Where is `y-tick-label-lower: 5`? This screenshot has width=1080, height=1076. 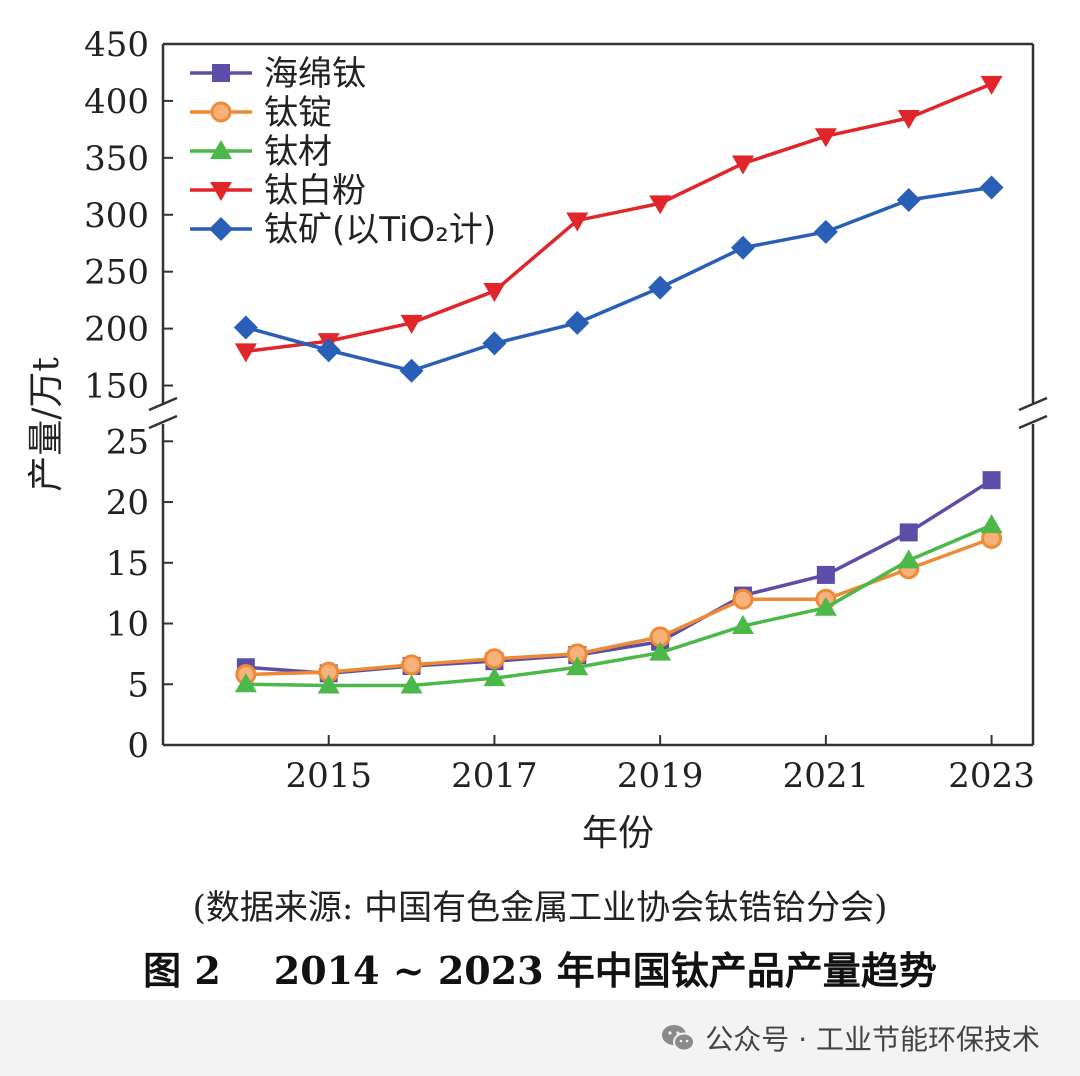
y-tick-label-lower: 5 is located at coordinates (138, 685).